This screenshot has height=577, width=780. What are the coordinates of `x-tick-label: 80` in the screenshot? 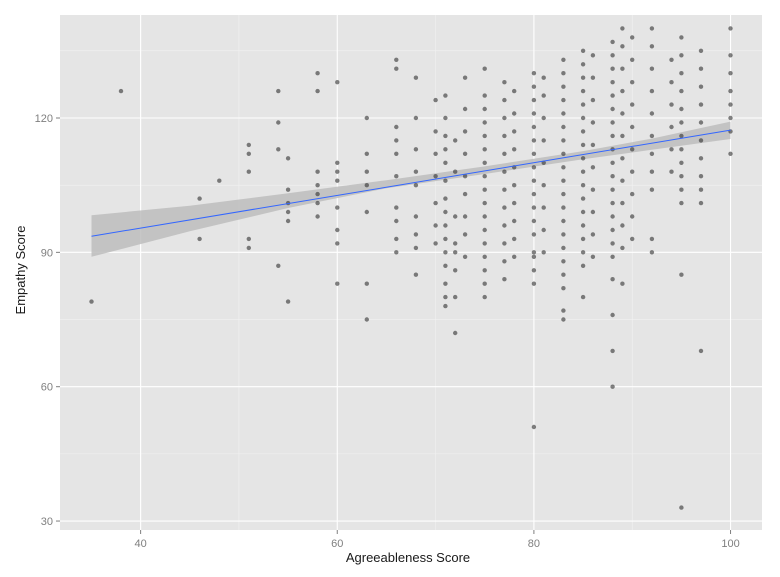 It's located at (534, 544).